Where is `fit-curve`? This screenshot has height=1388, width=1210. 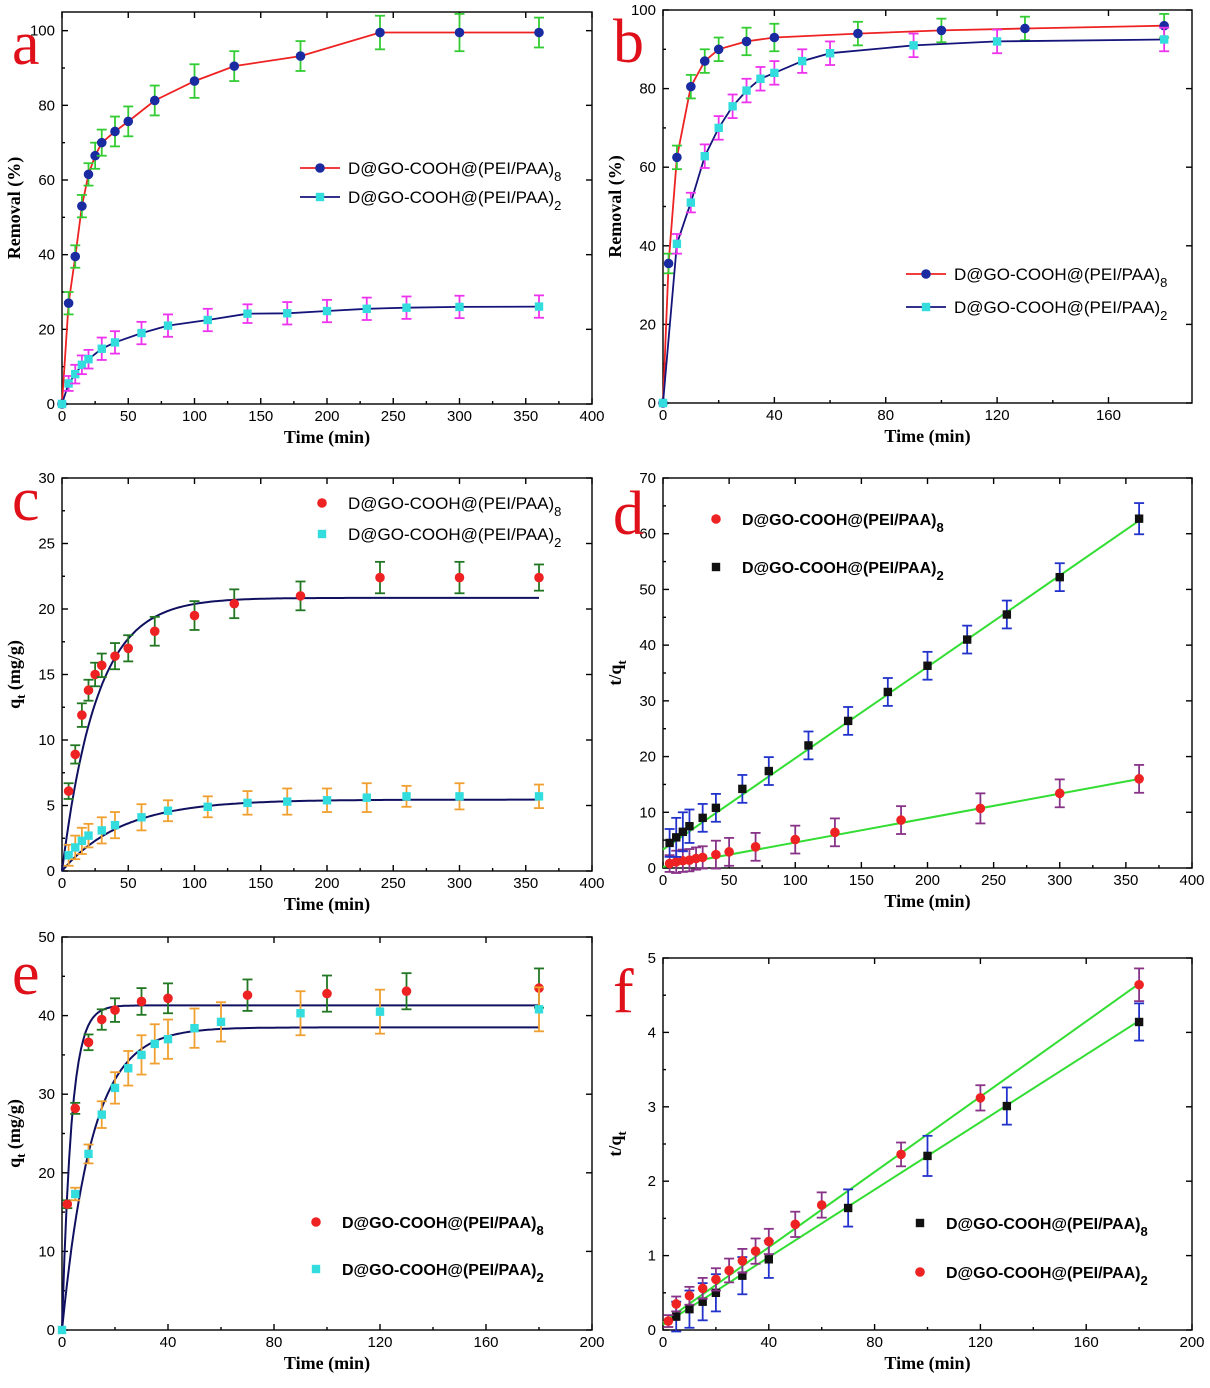
fit-curve is located at coordinates (300, 1178).